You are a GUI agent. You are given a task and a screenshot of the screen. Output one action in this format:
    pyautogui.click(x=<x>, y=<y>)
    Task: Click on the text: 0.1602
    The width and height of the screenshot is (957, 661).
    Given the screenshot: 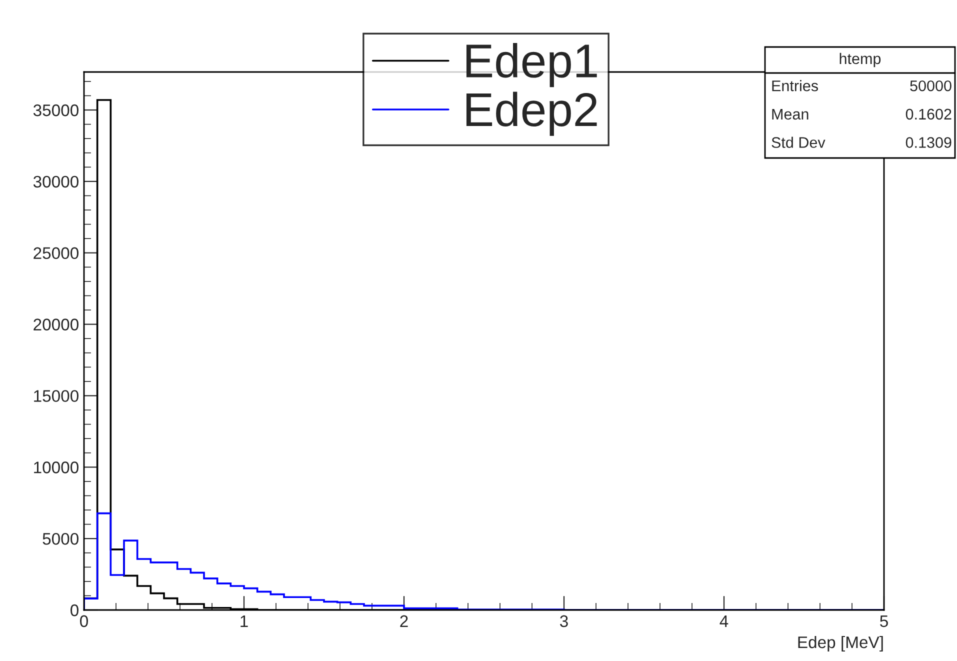 What is the action you would take?
    pyautogui.click(x=929, y=114)
    